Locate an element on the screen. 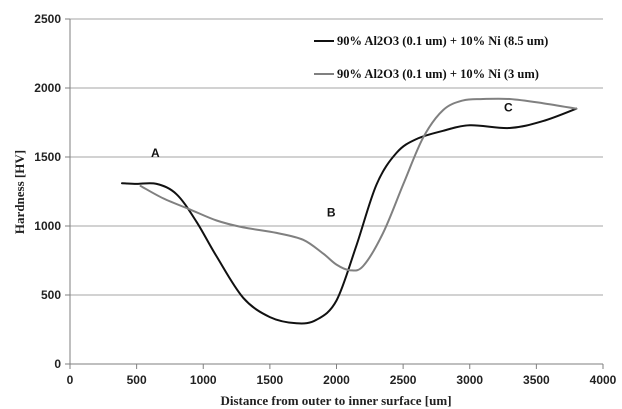 This screenshot has height=409, width=622. y-tick-label: 2500 is located at coordinates (47, 19).